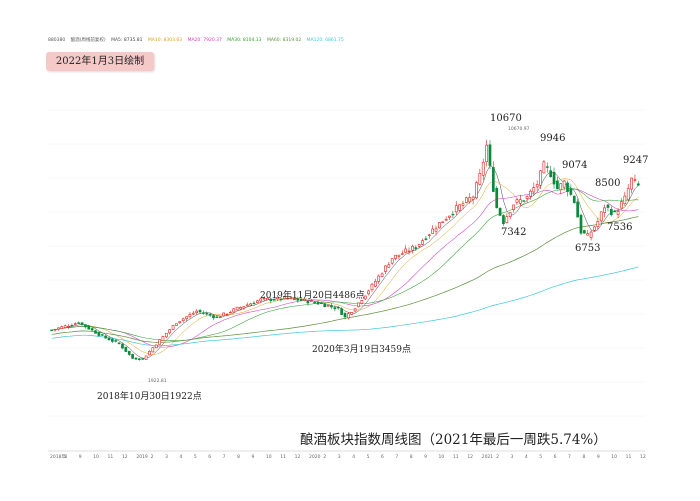 The height and width of the screenshot is (501, 700). I want to click on anno-low-2018-10-30: 2018年10月30日1922点, so click(149, 396).